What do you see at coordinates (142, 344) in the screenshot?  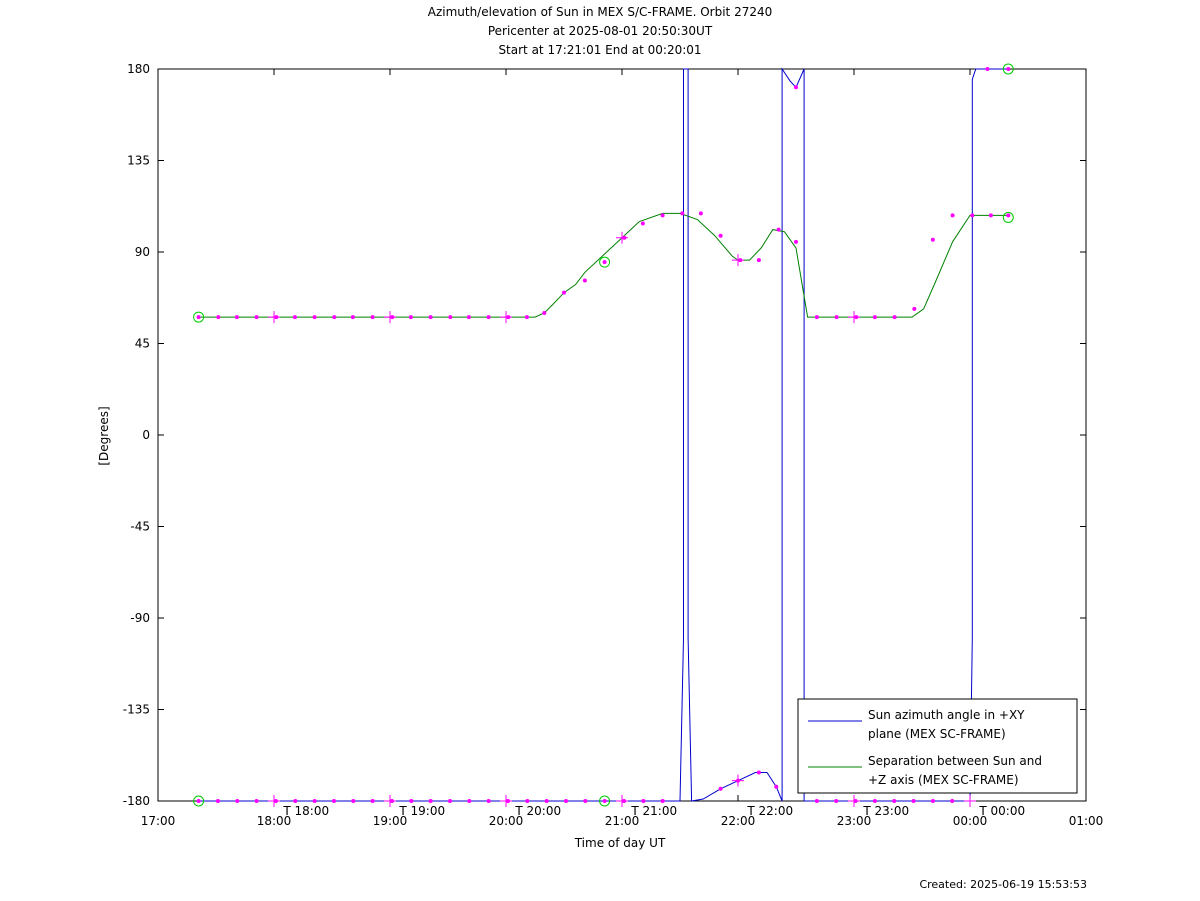 I see `y-tick-label: 45` at bounding box center [142, 344].